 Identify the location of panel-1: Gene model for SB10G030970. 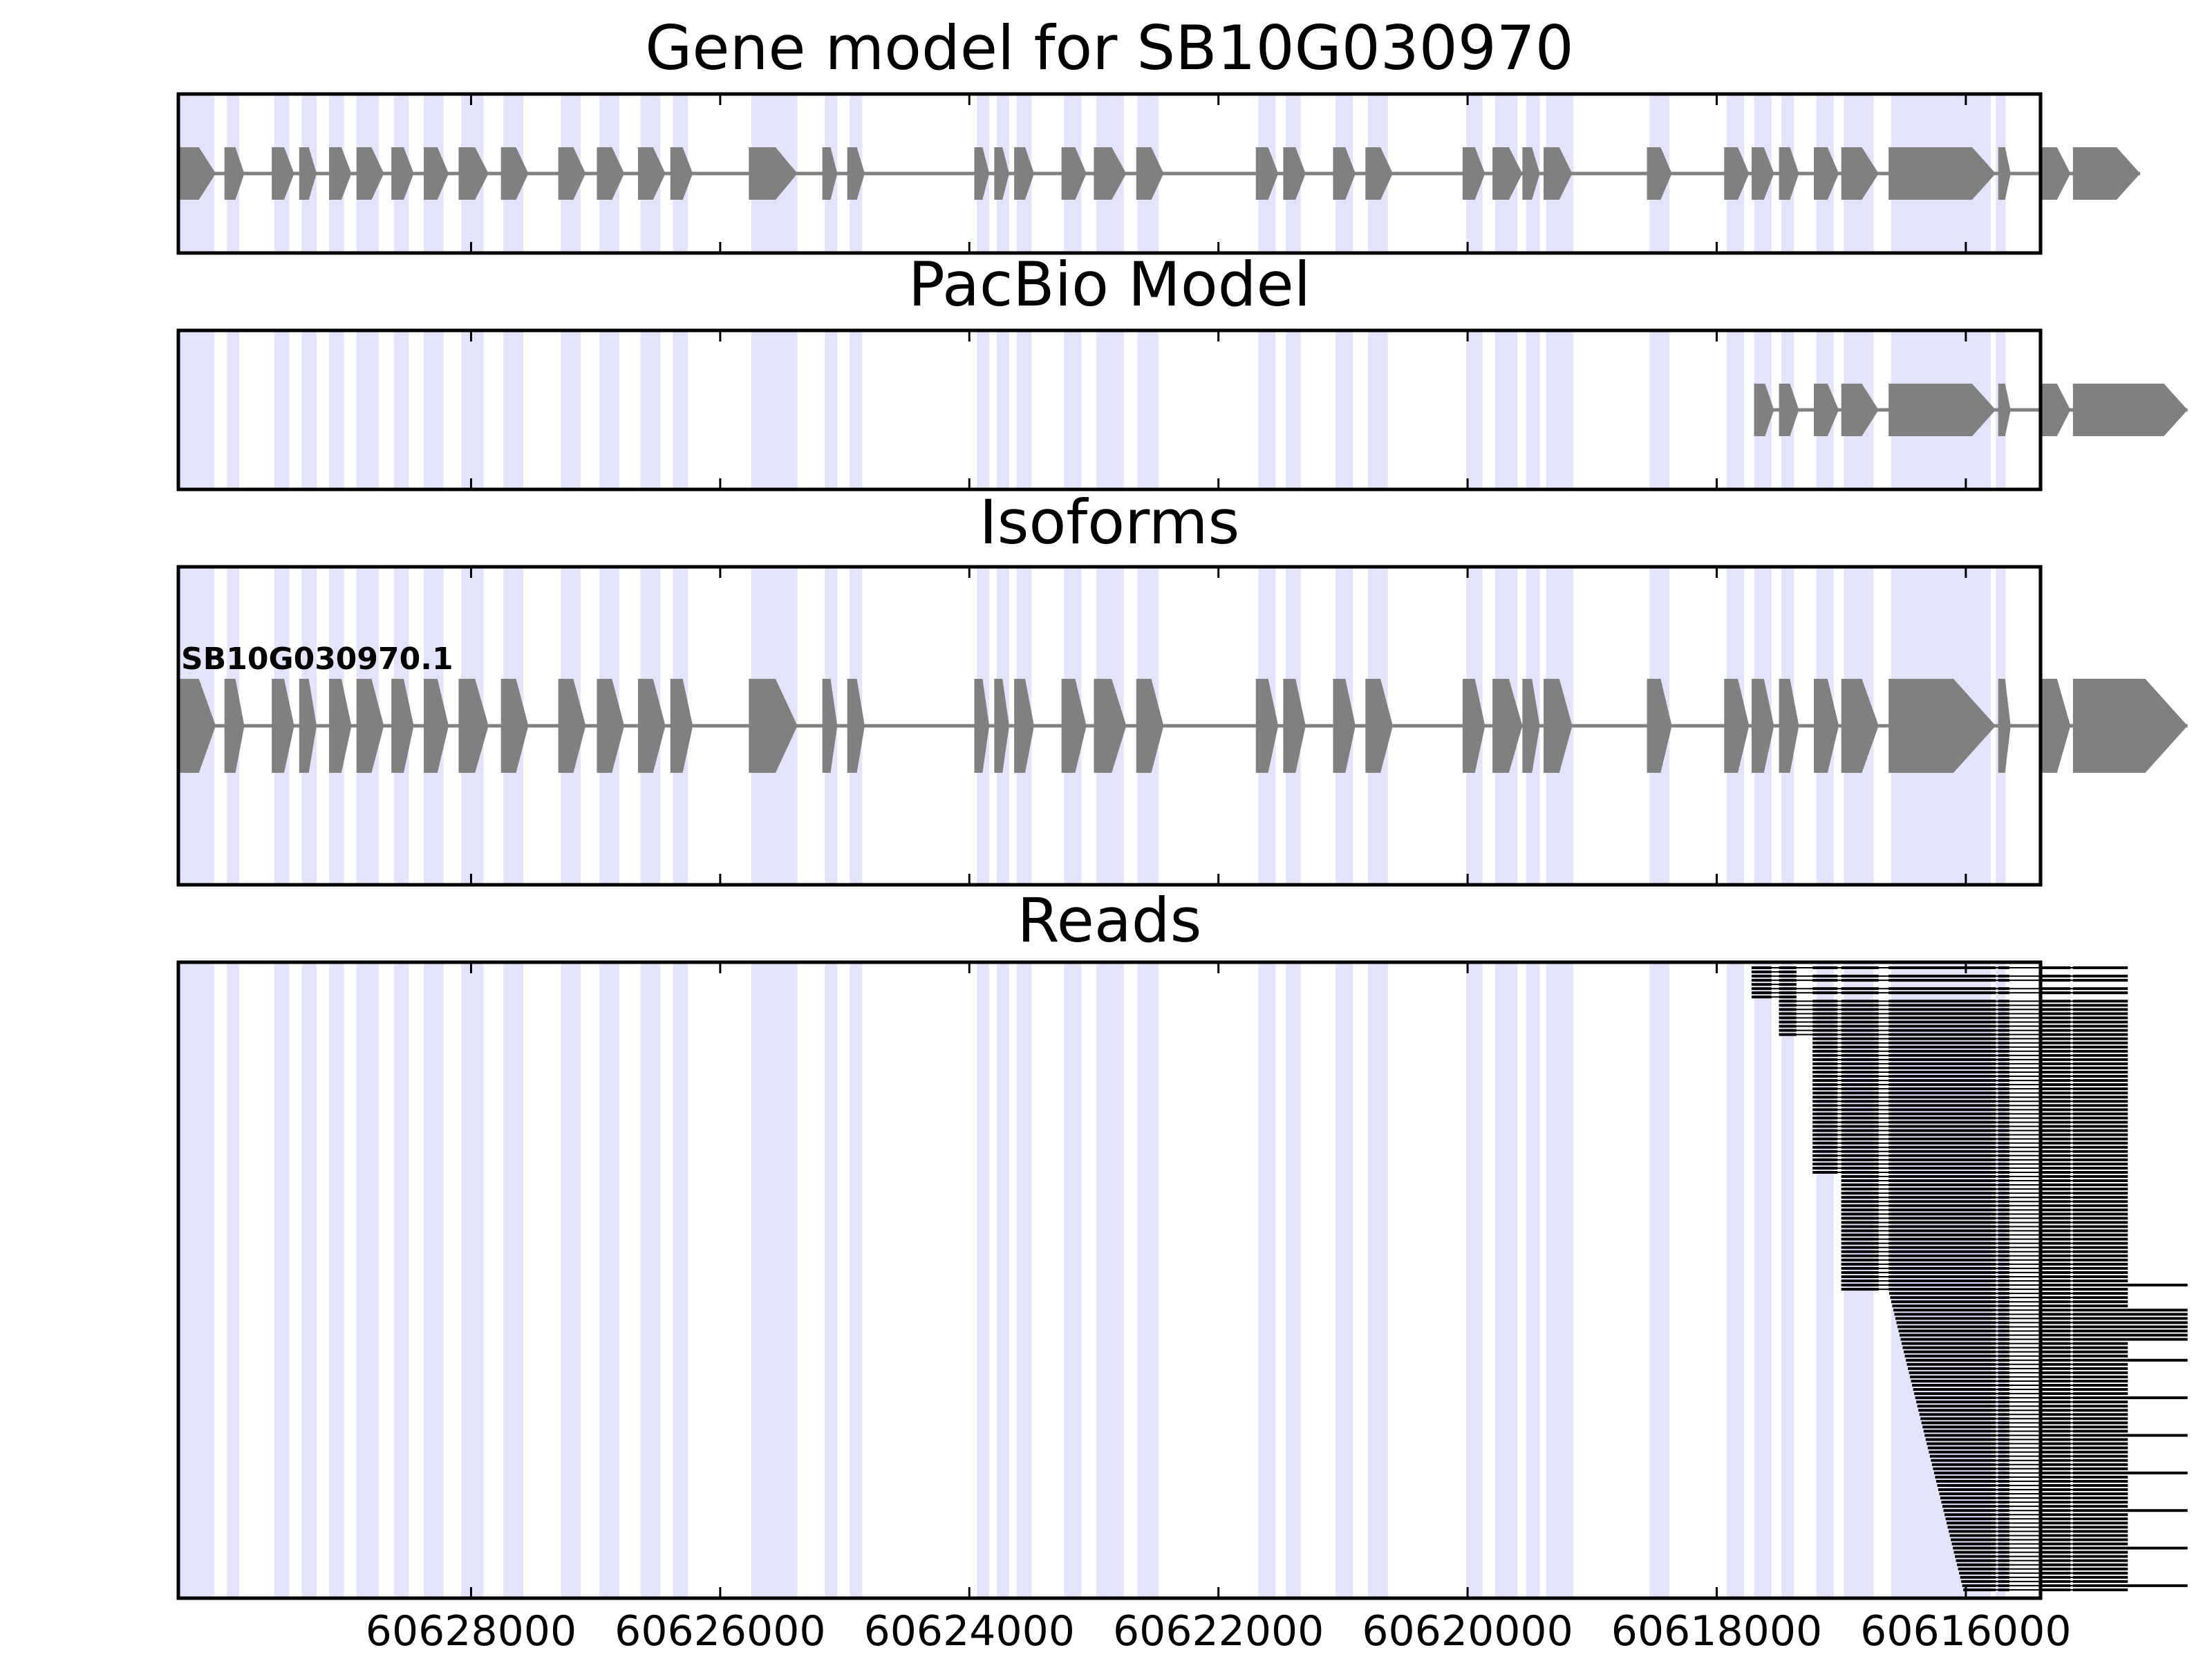
(1159, 133).